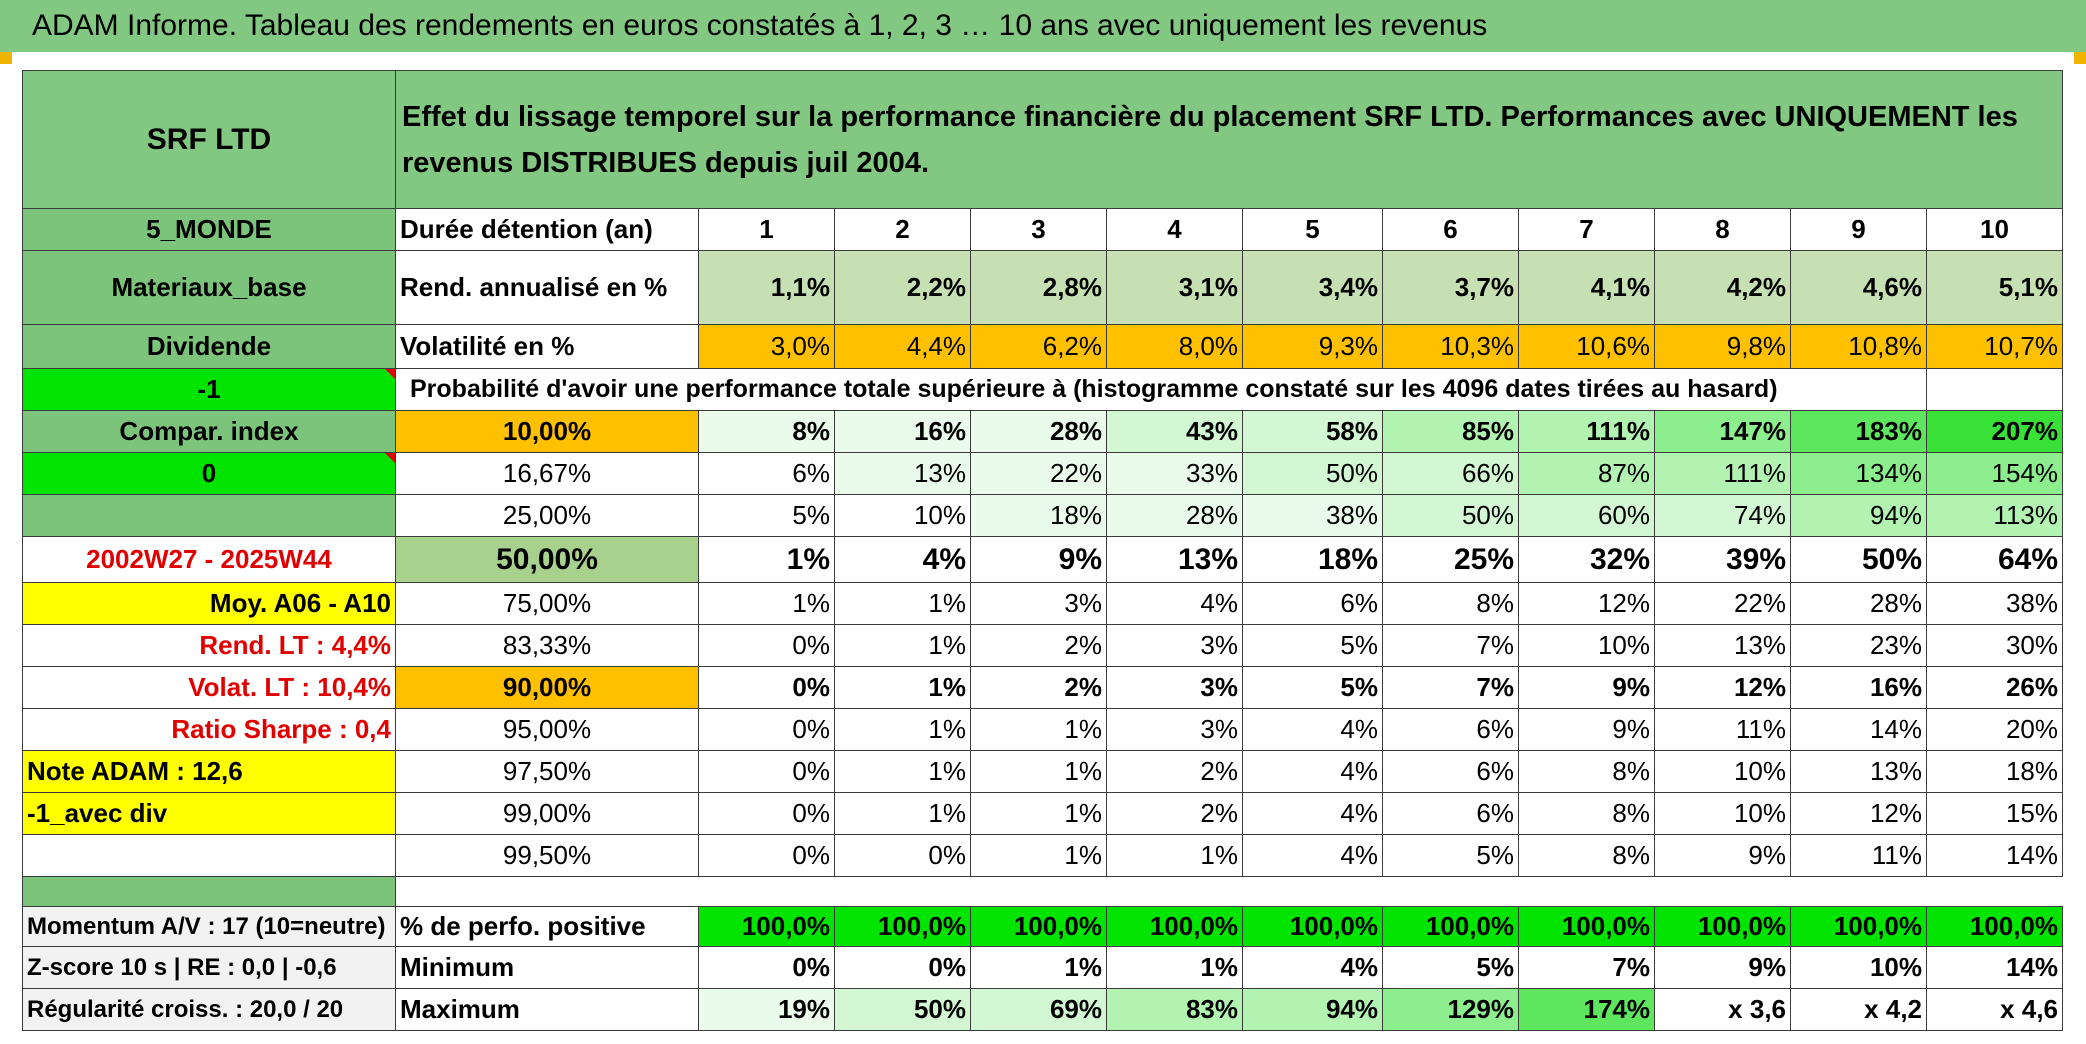 Image resolution: width=2086 pixels, height=1044 pixels. Describe the element at coordinates (1312, 287) in the screenshot. I see `rend-value: 3,4%` at that location.